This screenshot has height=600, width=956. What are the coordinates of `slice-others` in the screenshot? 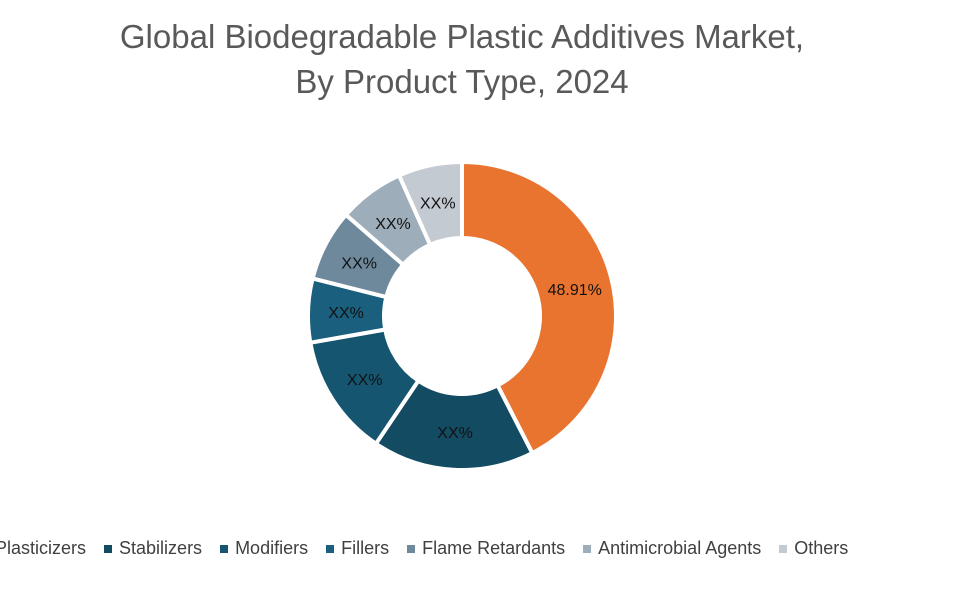 It's located at (430, 203).